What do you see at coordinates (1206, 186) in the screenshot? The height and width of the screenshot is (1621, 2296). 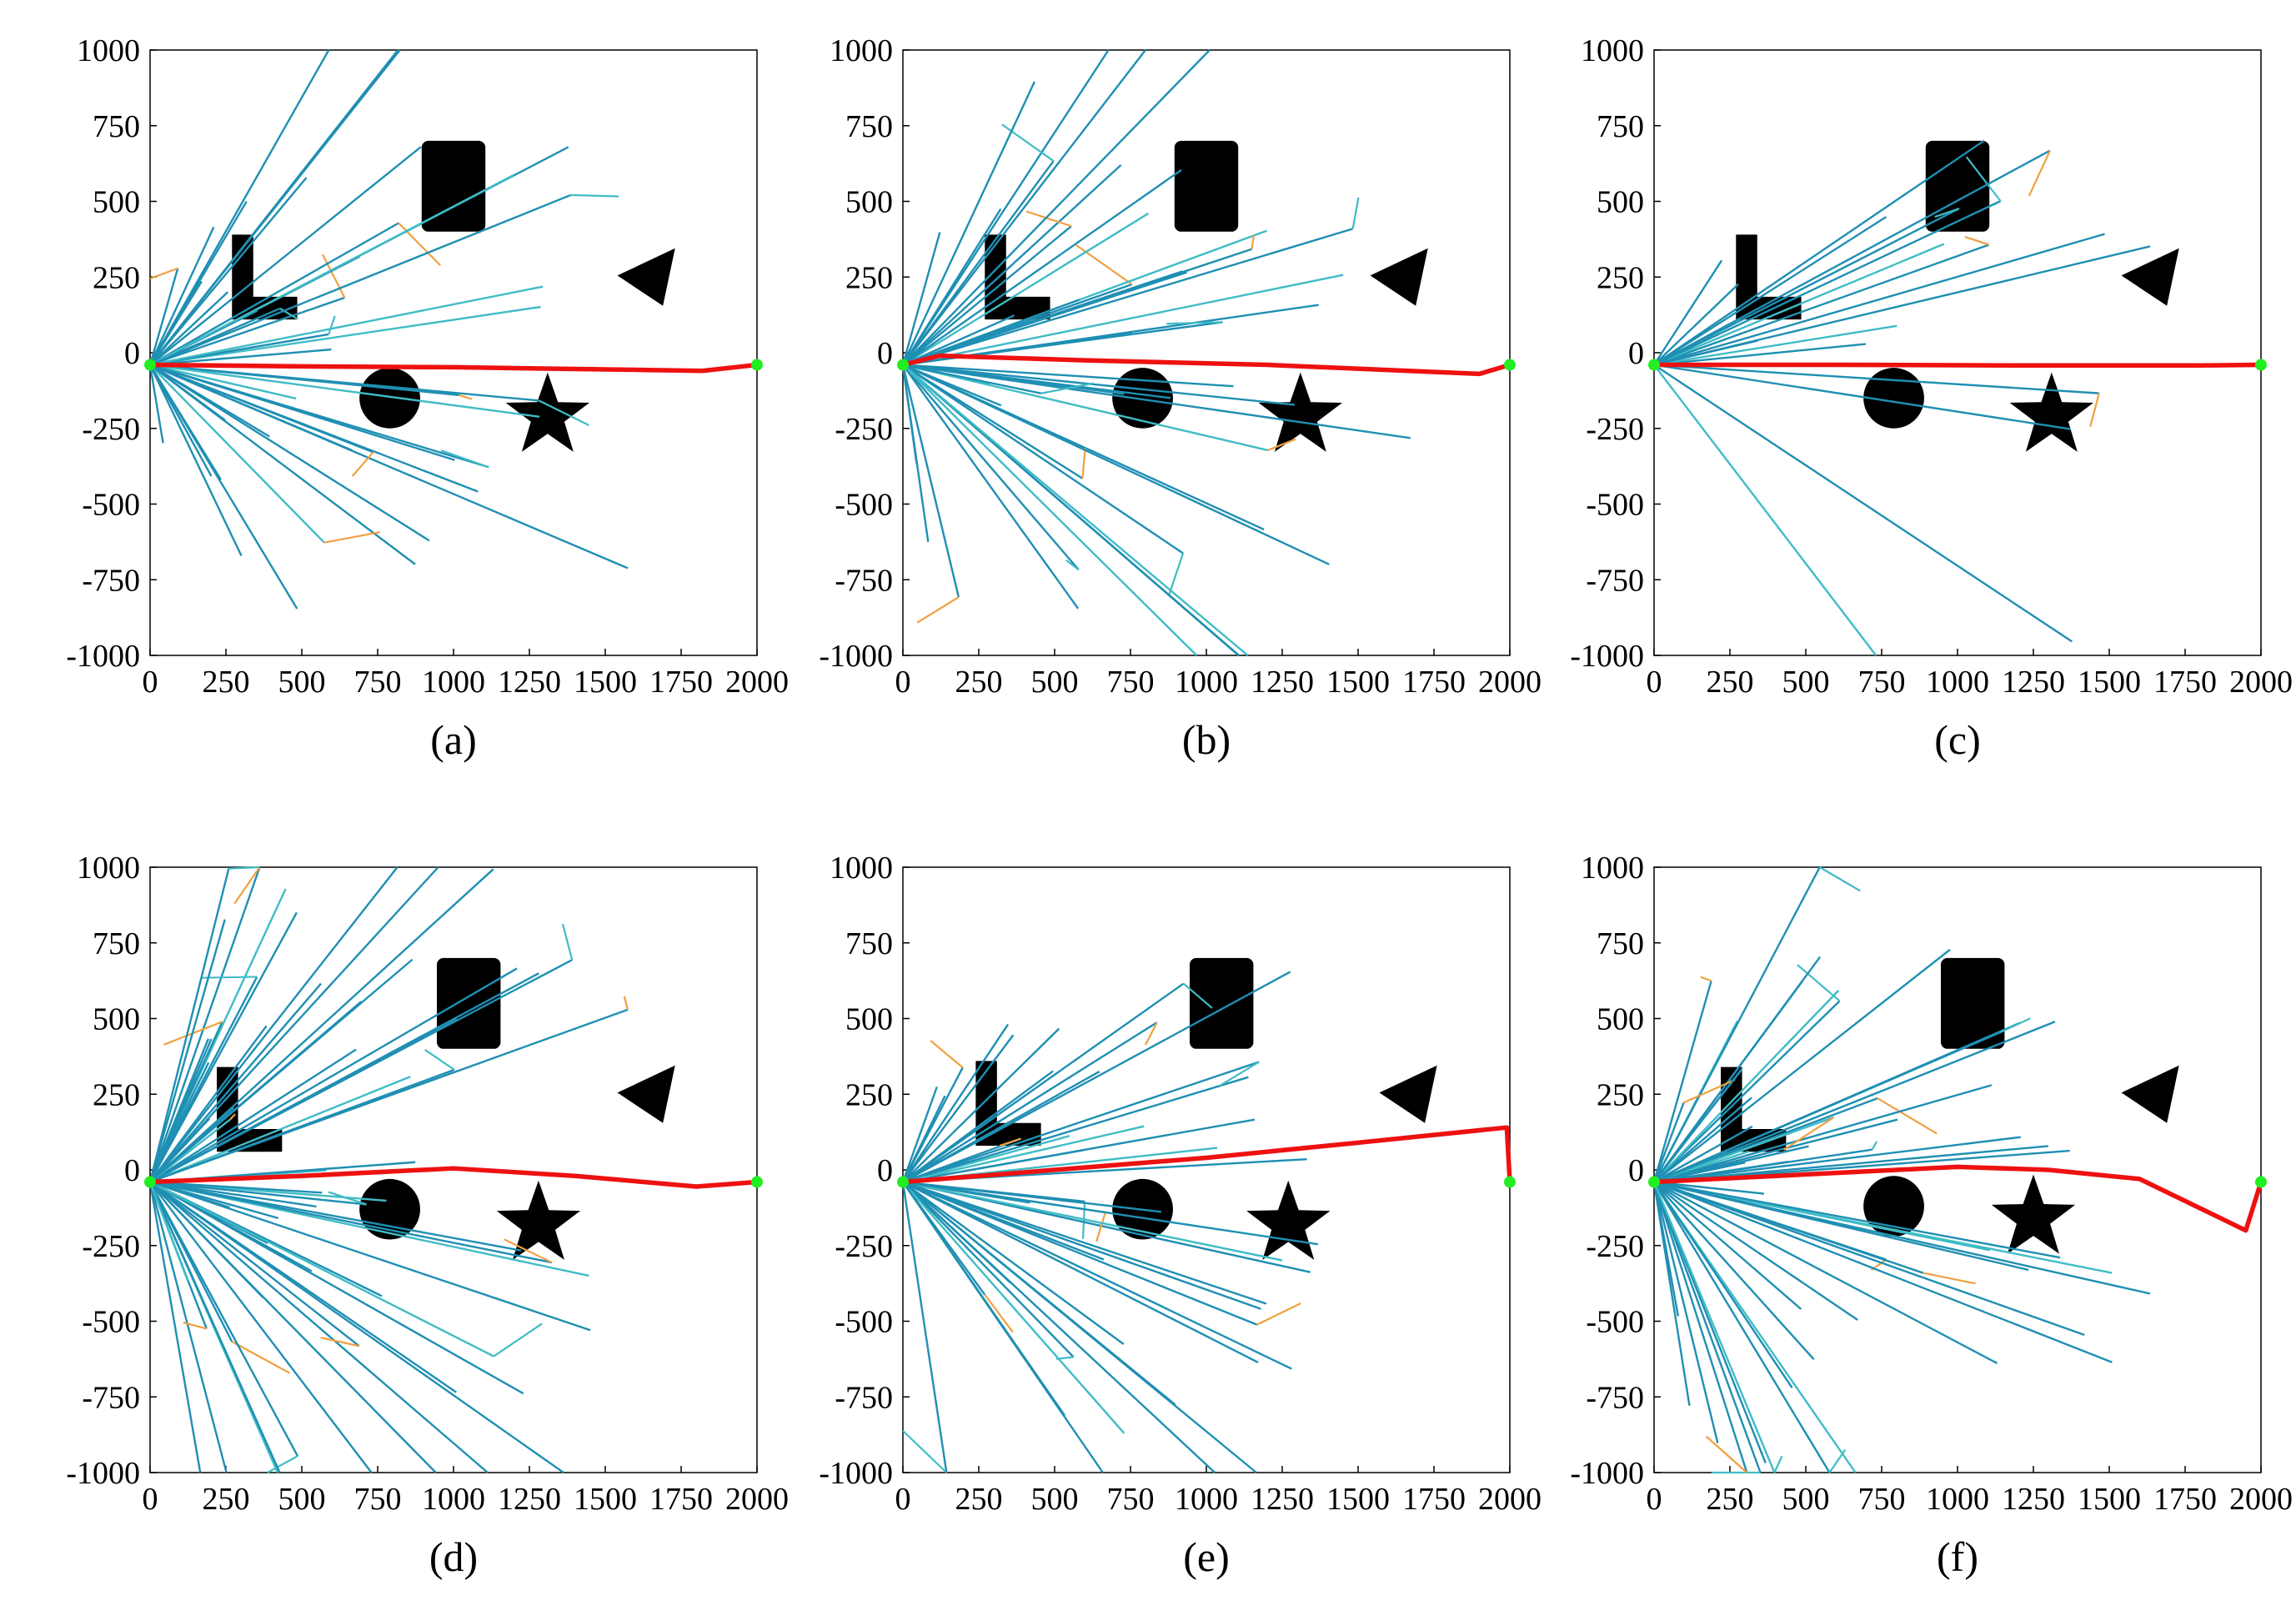 I see `square-obstacle` at bounding box center [1206, 186].